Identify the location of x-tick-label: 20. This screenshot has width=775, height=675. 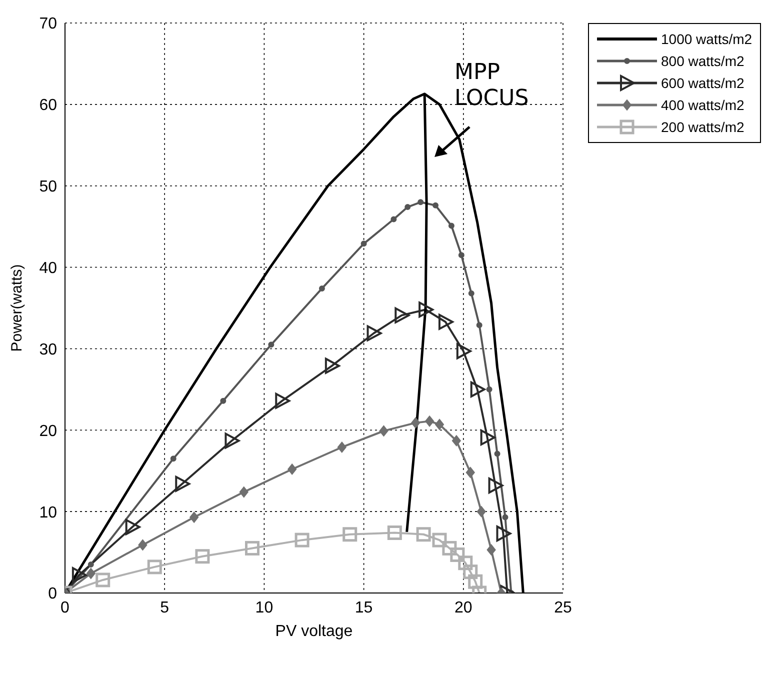
(463, 607).